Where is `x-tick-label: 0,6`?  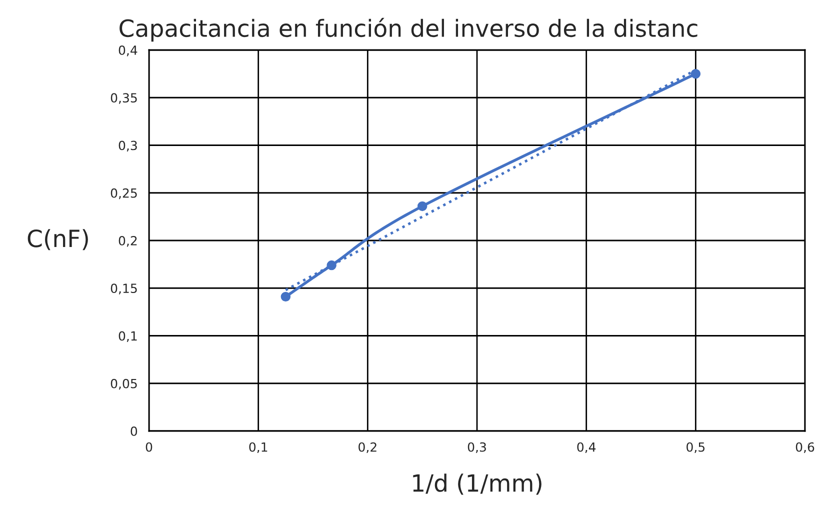
x-tick-label: 0,6 is located at coordinates (805, 448).